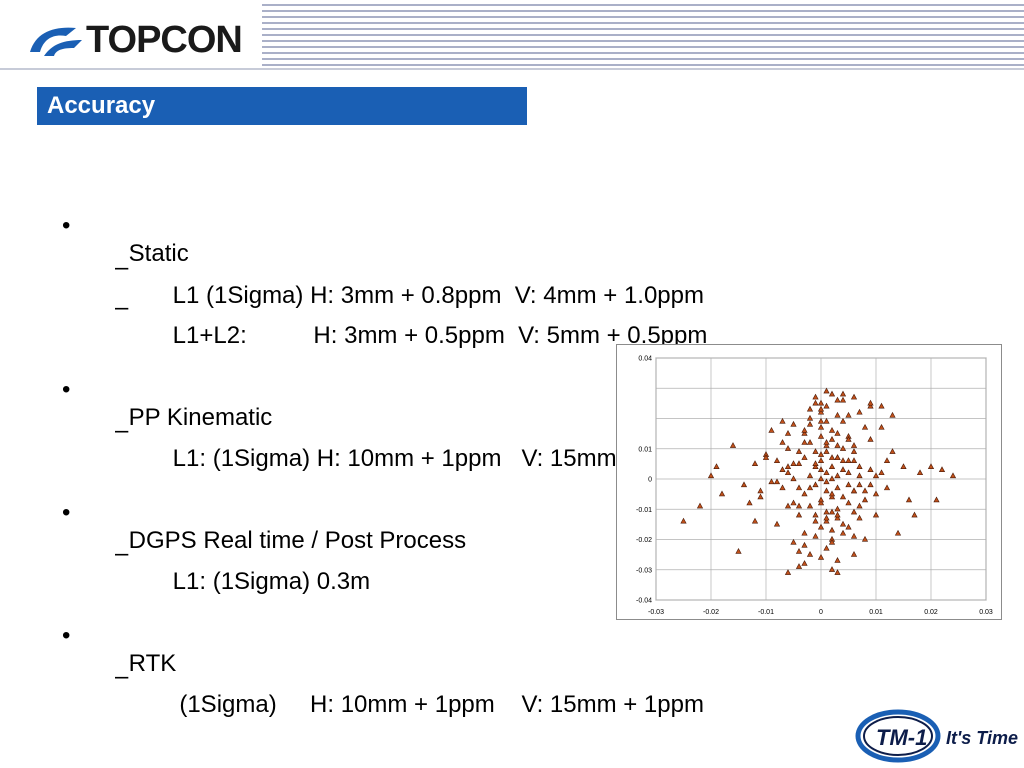  Describe the element at coordinates (650, 480) in the screenshot. I see `y-tick-label: 0` at that location.